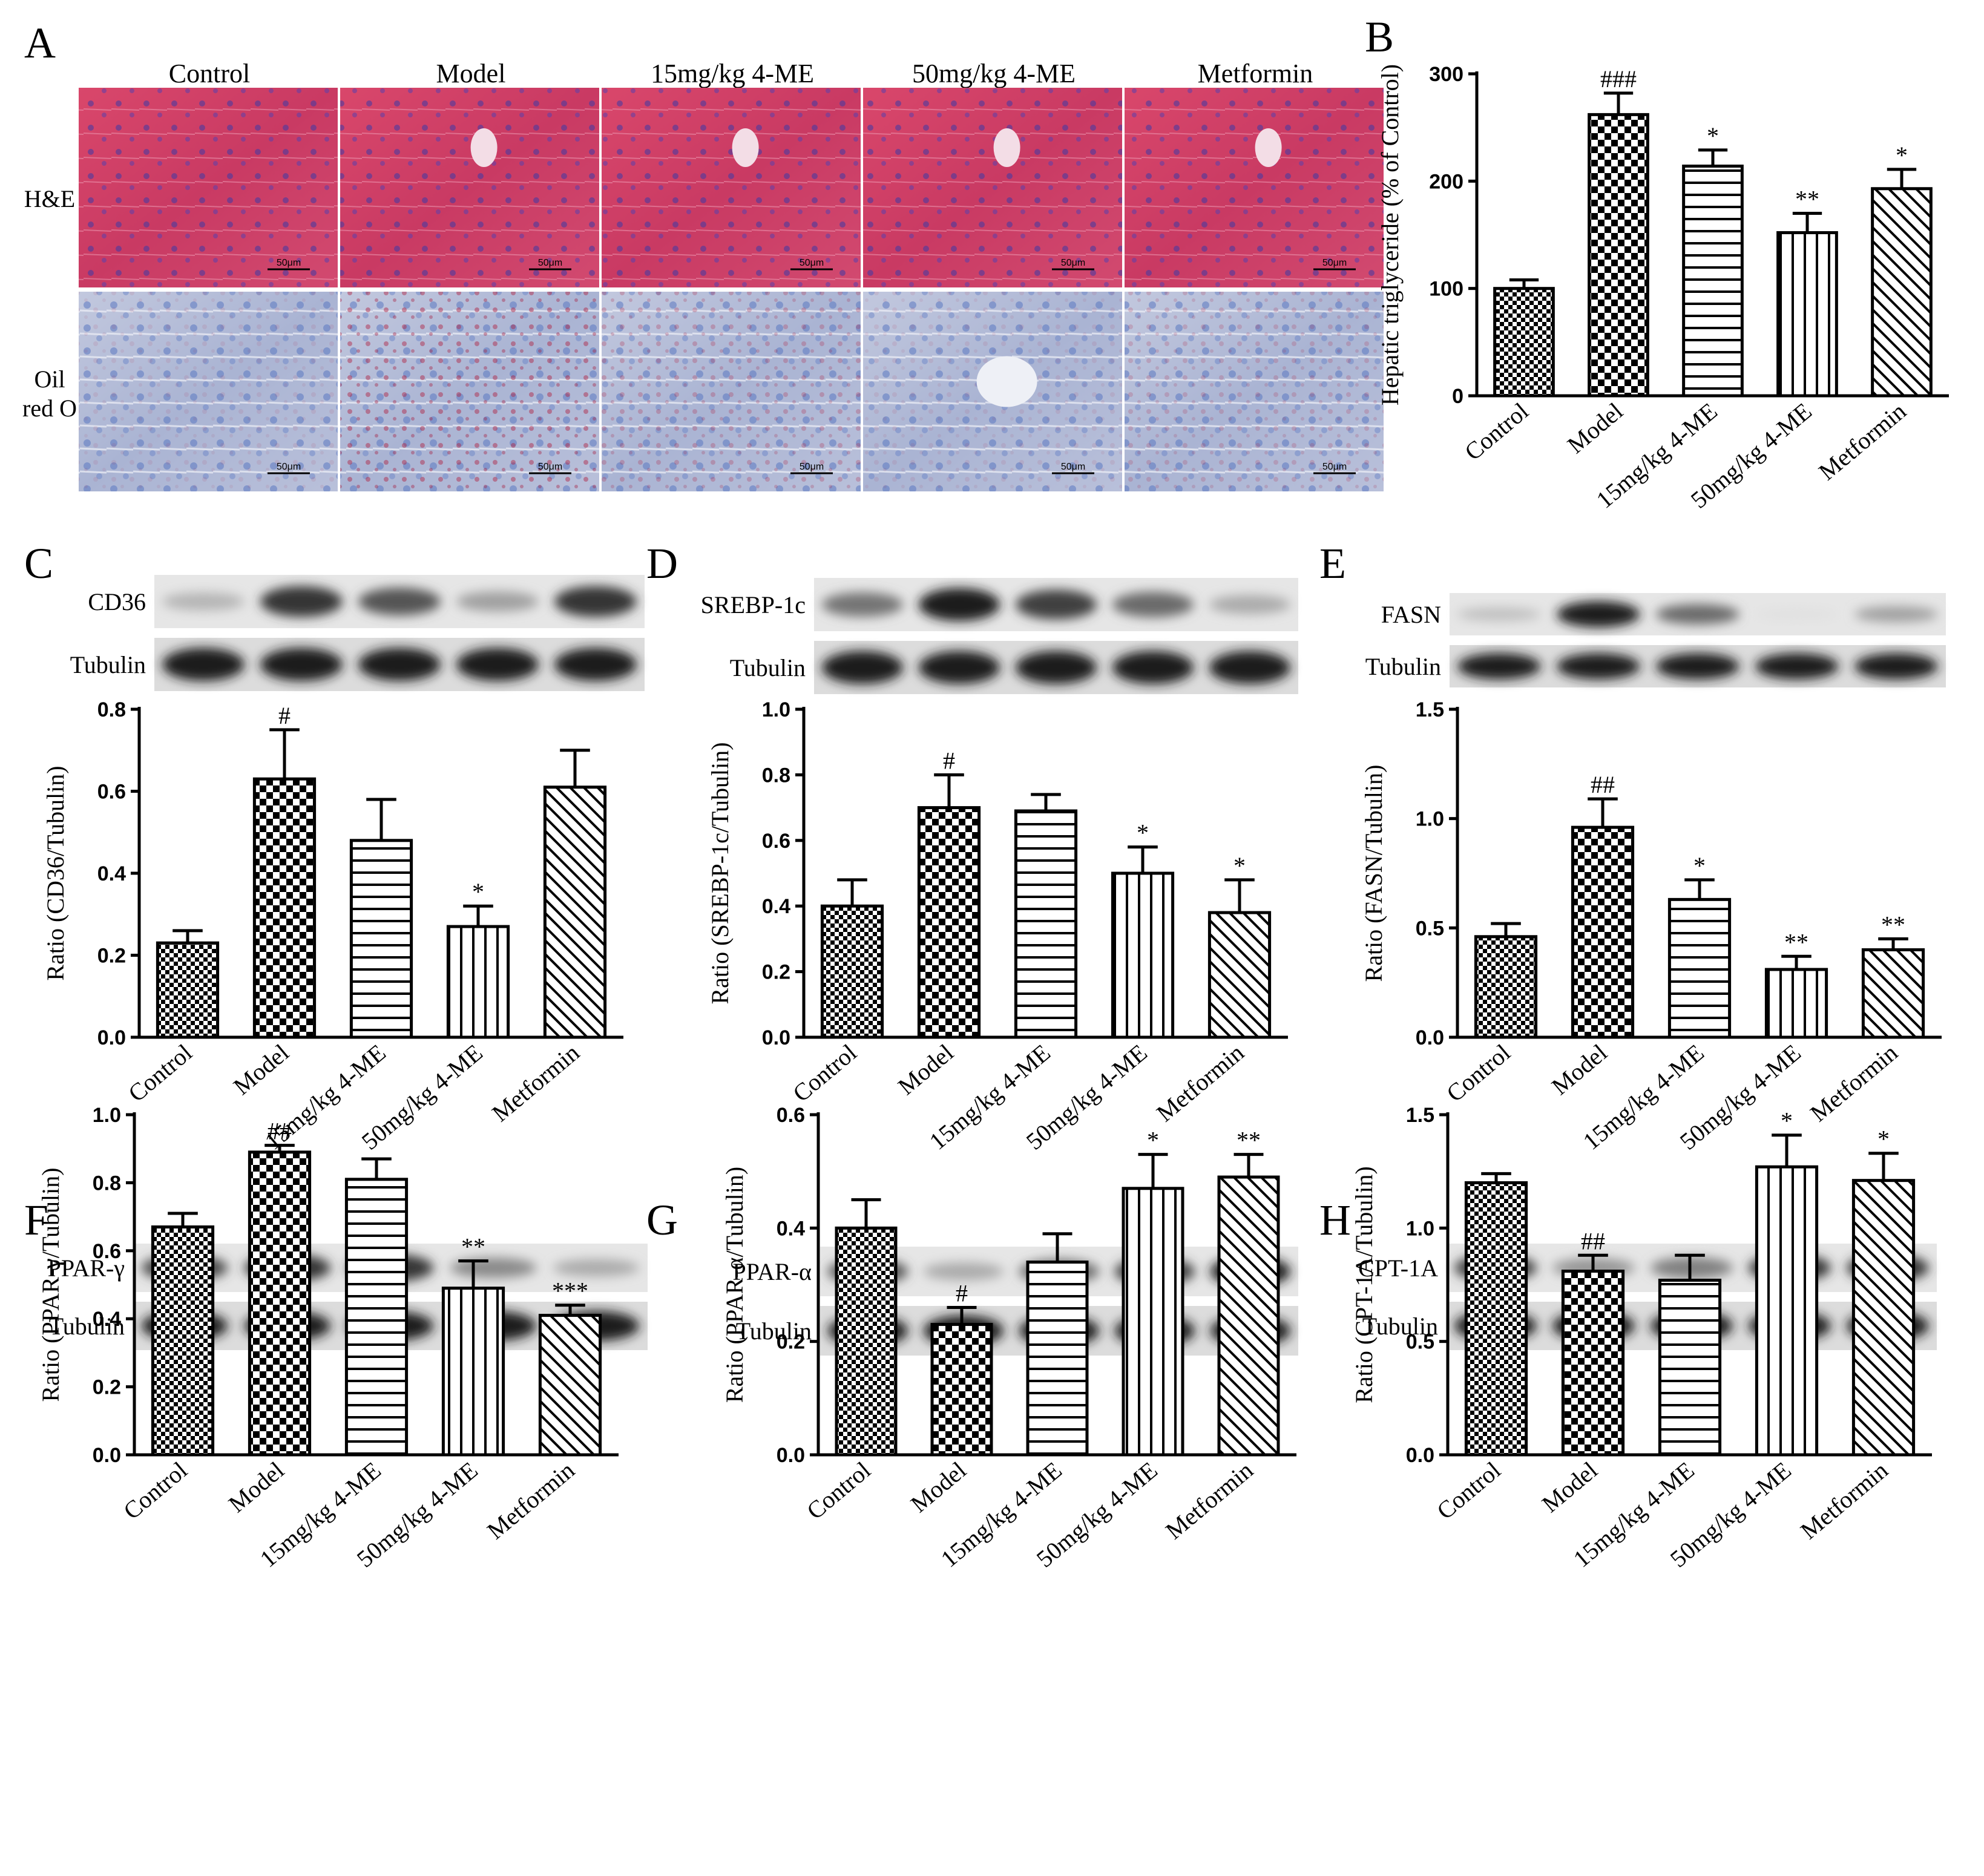 This screenshot has width=1984, height=1876. What do you see at coordinates (1255, 73) in the screenshot?
I see `histology-column-label: Metformin` at bounding box center [1255, 73].